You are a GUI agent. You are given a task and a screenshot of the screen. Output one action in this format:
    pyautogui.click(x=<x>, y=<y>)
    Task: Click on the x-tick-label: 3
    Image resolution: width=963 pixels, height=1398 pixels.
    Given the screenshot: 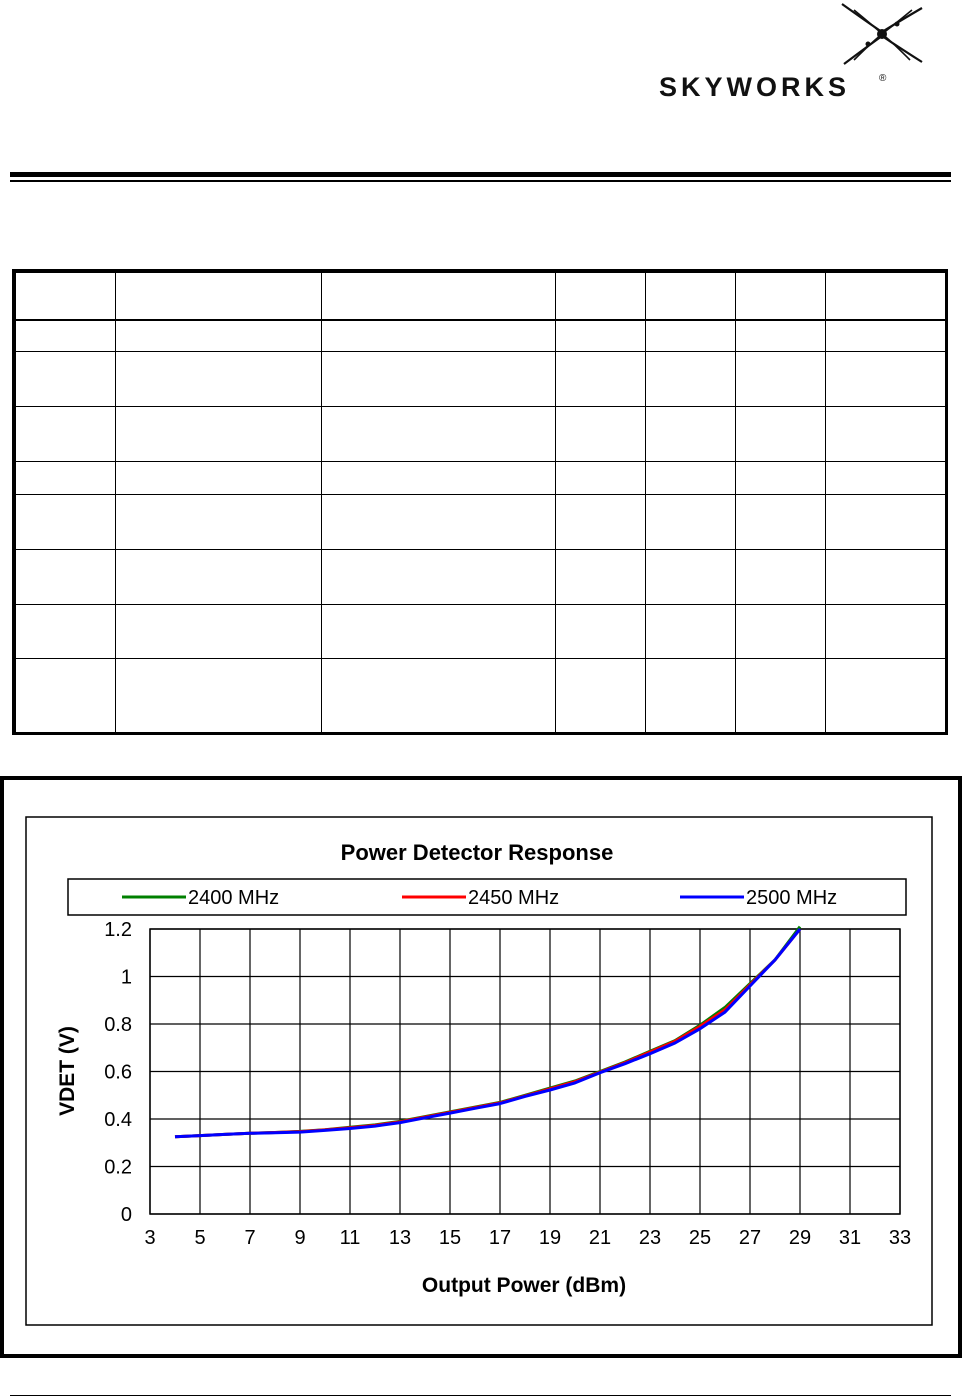 What is the action you would take?
    pyautogui.click(x=149, y=1238)
    